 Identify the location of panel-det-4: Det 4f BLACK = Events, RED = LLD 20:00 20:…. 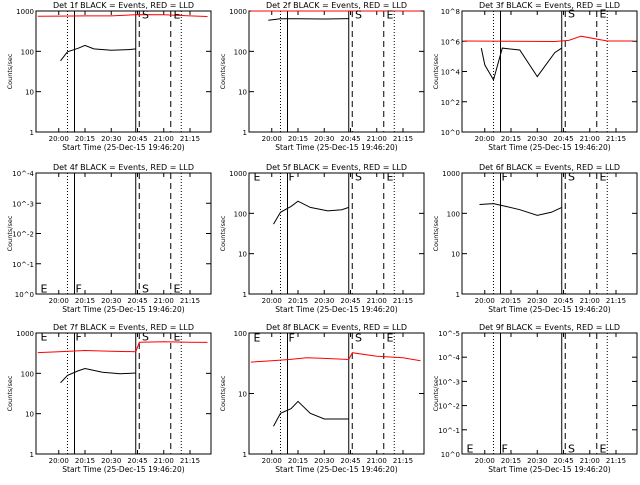
(109, 238).